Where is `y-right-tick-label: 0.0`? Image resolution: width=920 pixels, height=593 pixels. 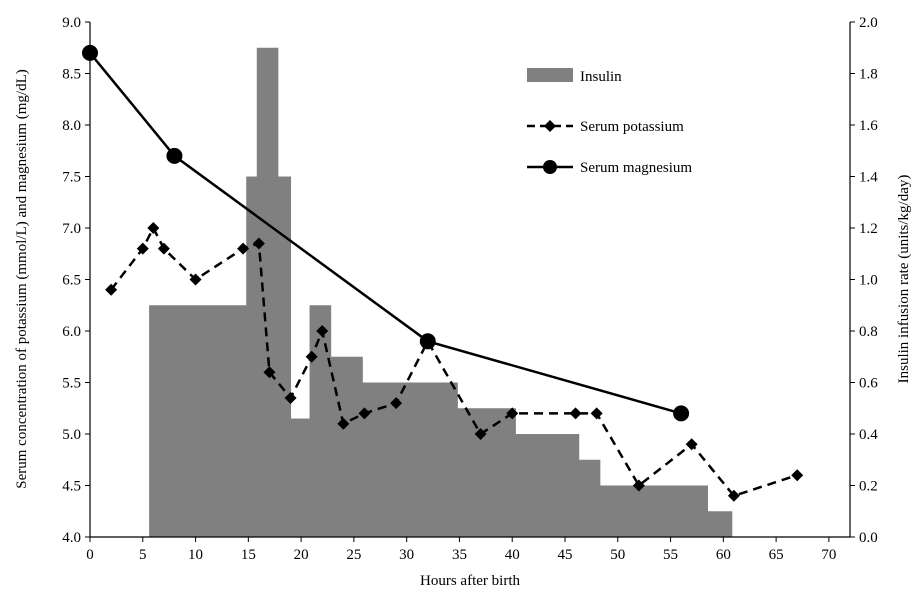
y-right-tick-label: 0.0 is located at coordinates (868, 538).